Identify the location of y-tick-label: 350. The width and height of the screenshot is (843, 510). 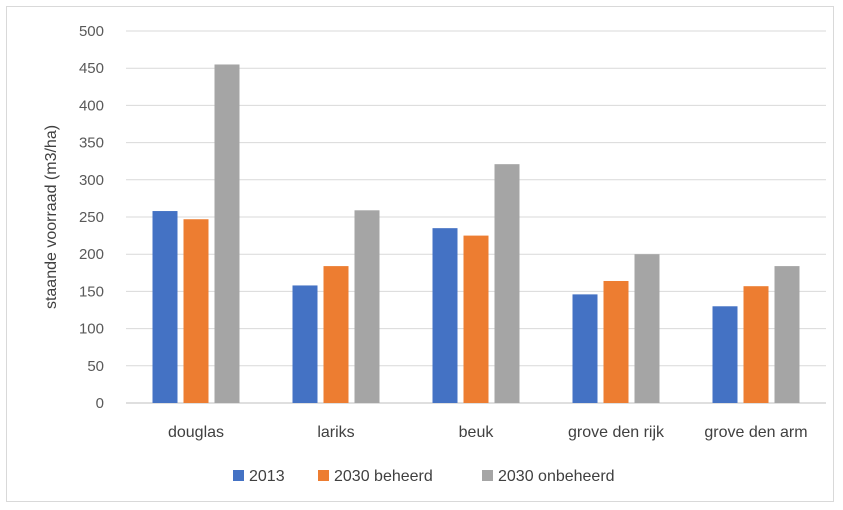
(91, 143).